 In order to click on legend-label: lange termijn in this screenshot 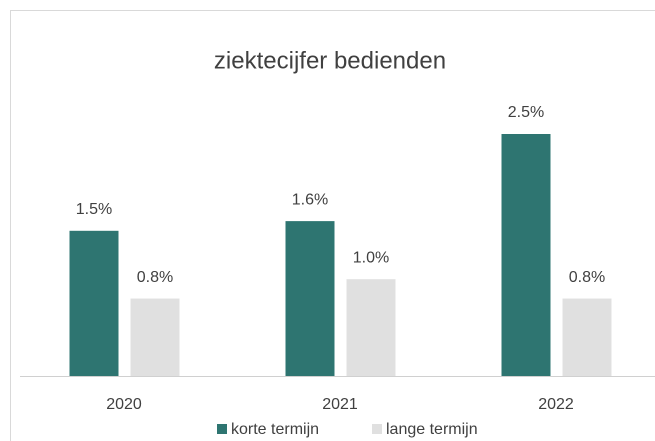, I will do `click(432, 429)`.